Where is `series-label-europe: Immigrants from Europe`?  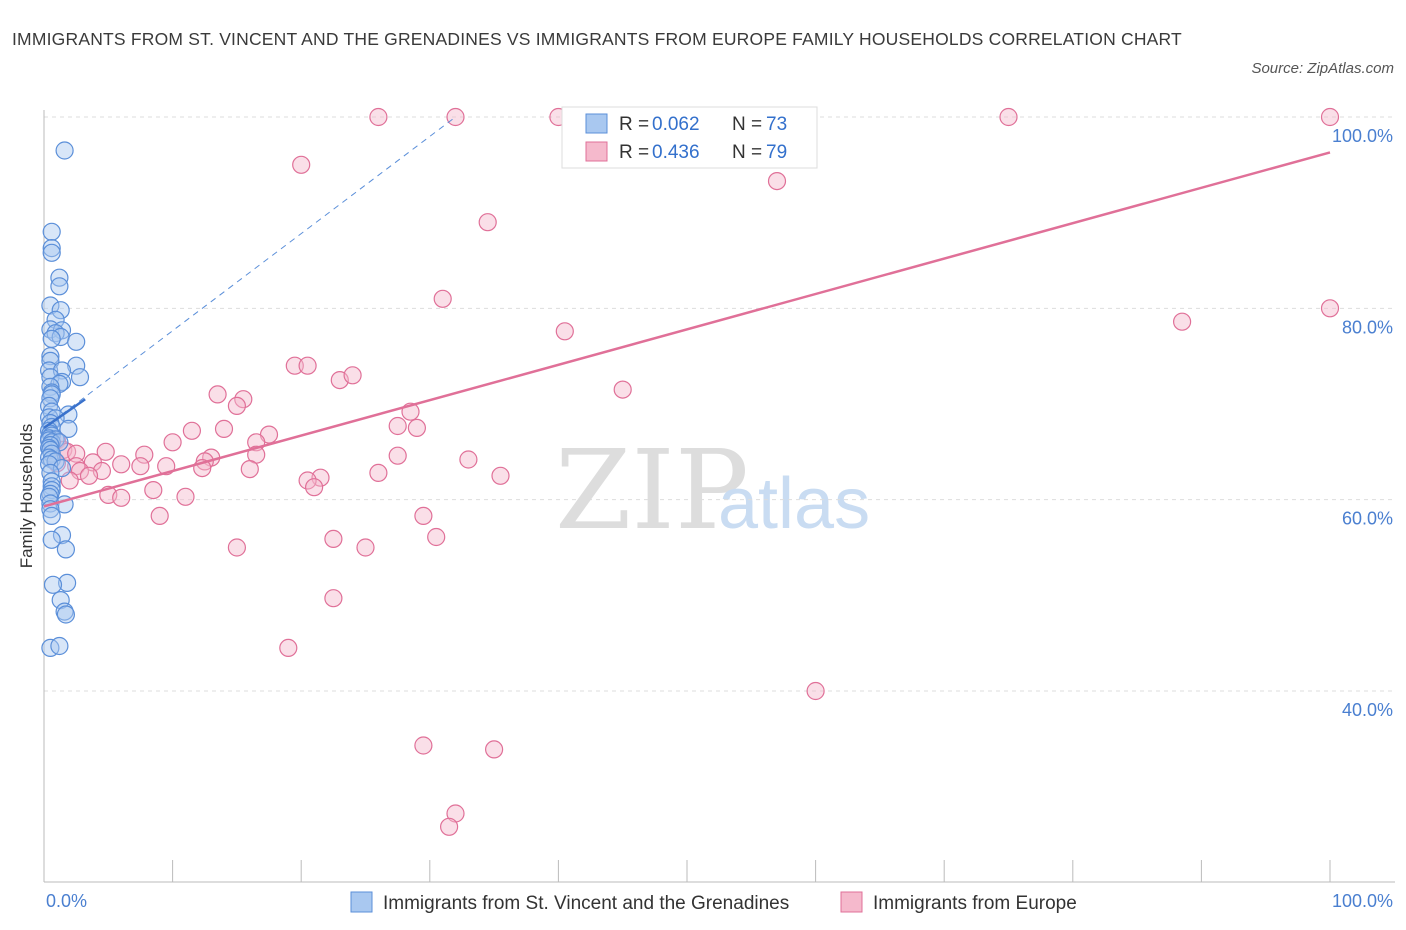
series-label-europe: Immigrants from Europe is located at coordinates (975, 903).